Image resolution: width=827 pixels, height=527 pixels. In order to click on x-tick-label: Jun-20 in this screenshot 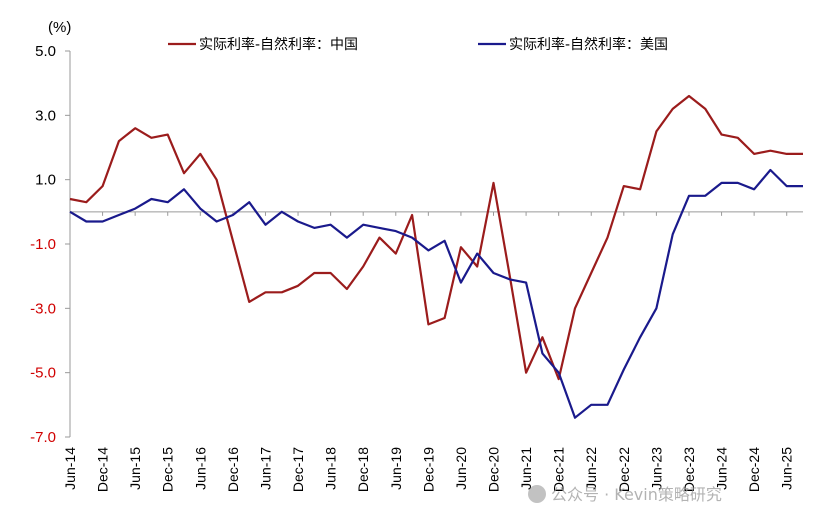, I will do `click(461, 468)`.